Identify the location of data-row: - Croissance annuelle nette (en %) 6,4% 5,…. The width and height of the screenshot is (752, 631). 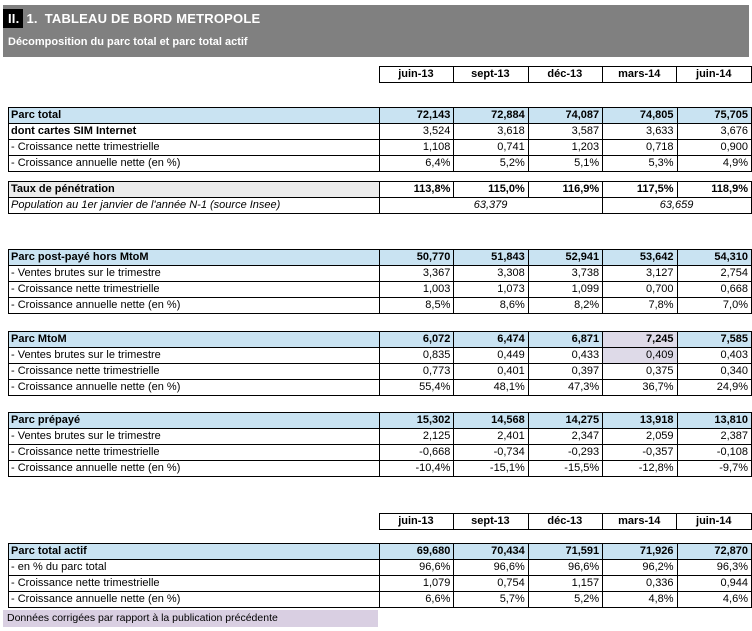
(380, 163).